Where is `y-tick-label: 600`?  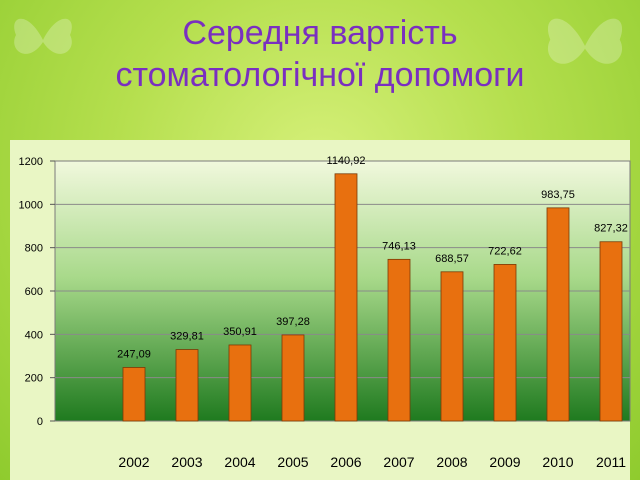
y-tick-label: 600 is located at coordinates (34, 292).